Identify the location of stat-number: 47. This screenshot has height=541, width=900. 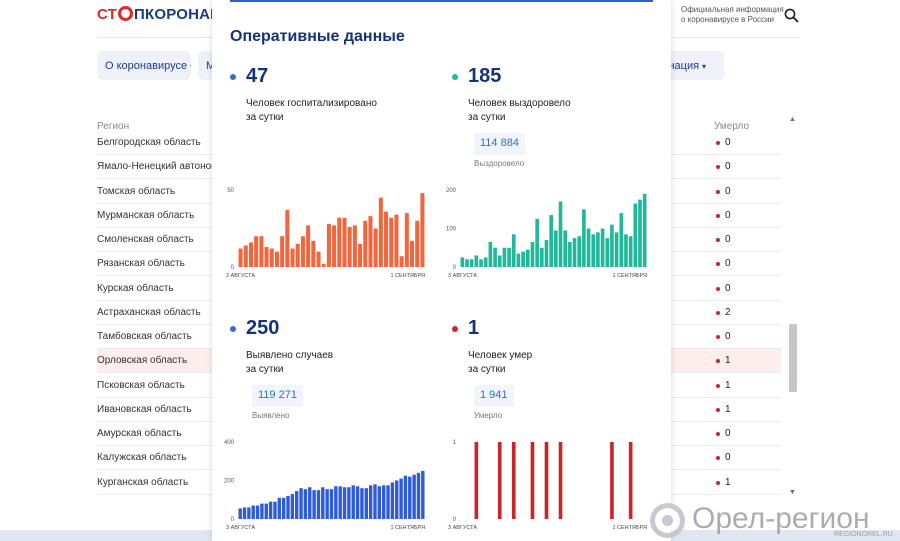
(257, 76).